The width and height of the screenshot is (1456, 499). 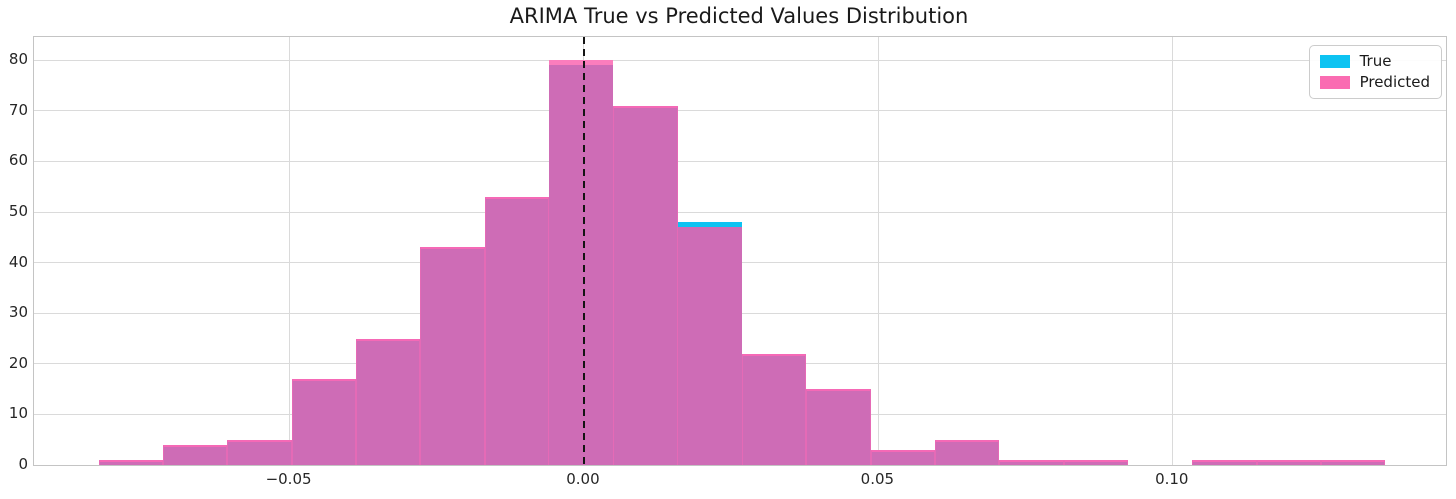 What do you see at coordinates (23, 464) in the screenshot?
I see `y-tick-label: 0` at bounding box center [23, 464].